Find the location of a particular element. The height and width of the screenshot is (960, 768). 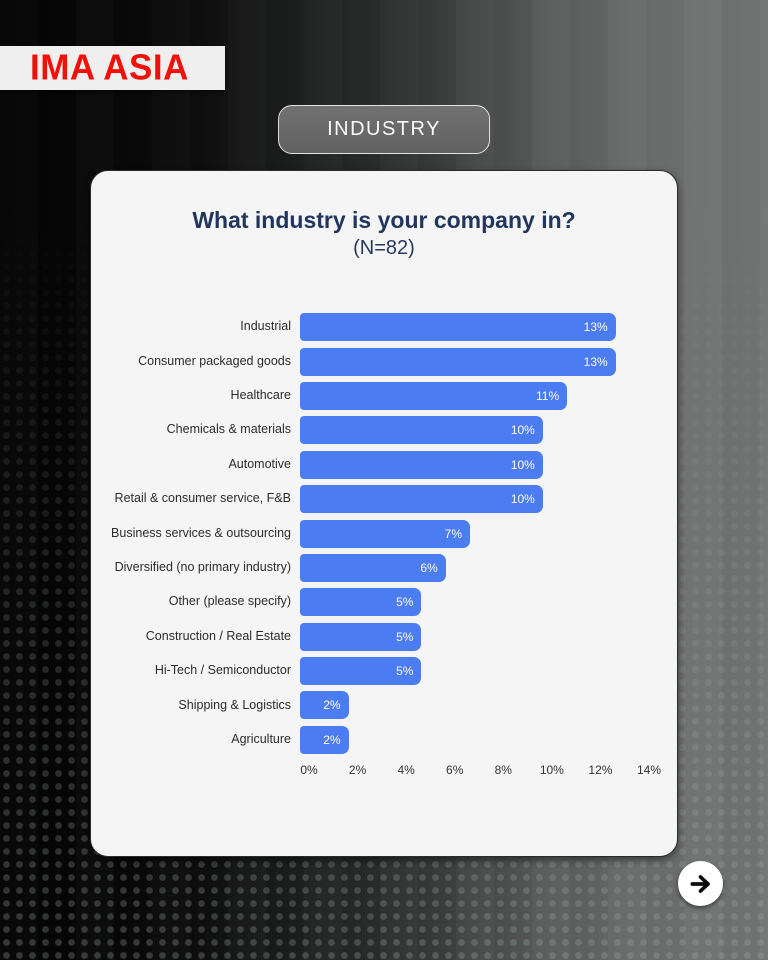

bar-row: Automotive 10% is located at coordinates (384, 465).